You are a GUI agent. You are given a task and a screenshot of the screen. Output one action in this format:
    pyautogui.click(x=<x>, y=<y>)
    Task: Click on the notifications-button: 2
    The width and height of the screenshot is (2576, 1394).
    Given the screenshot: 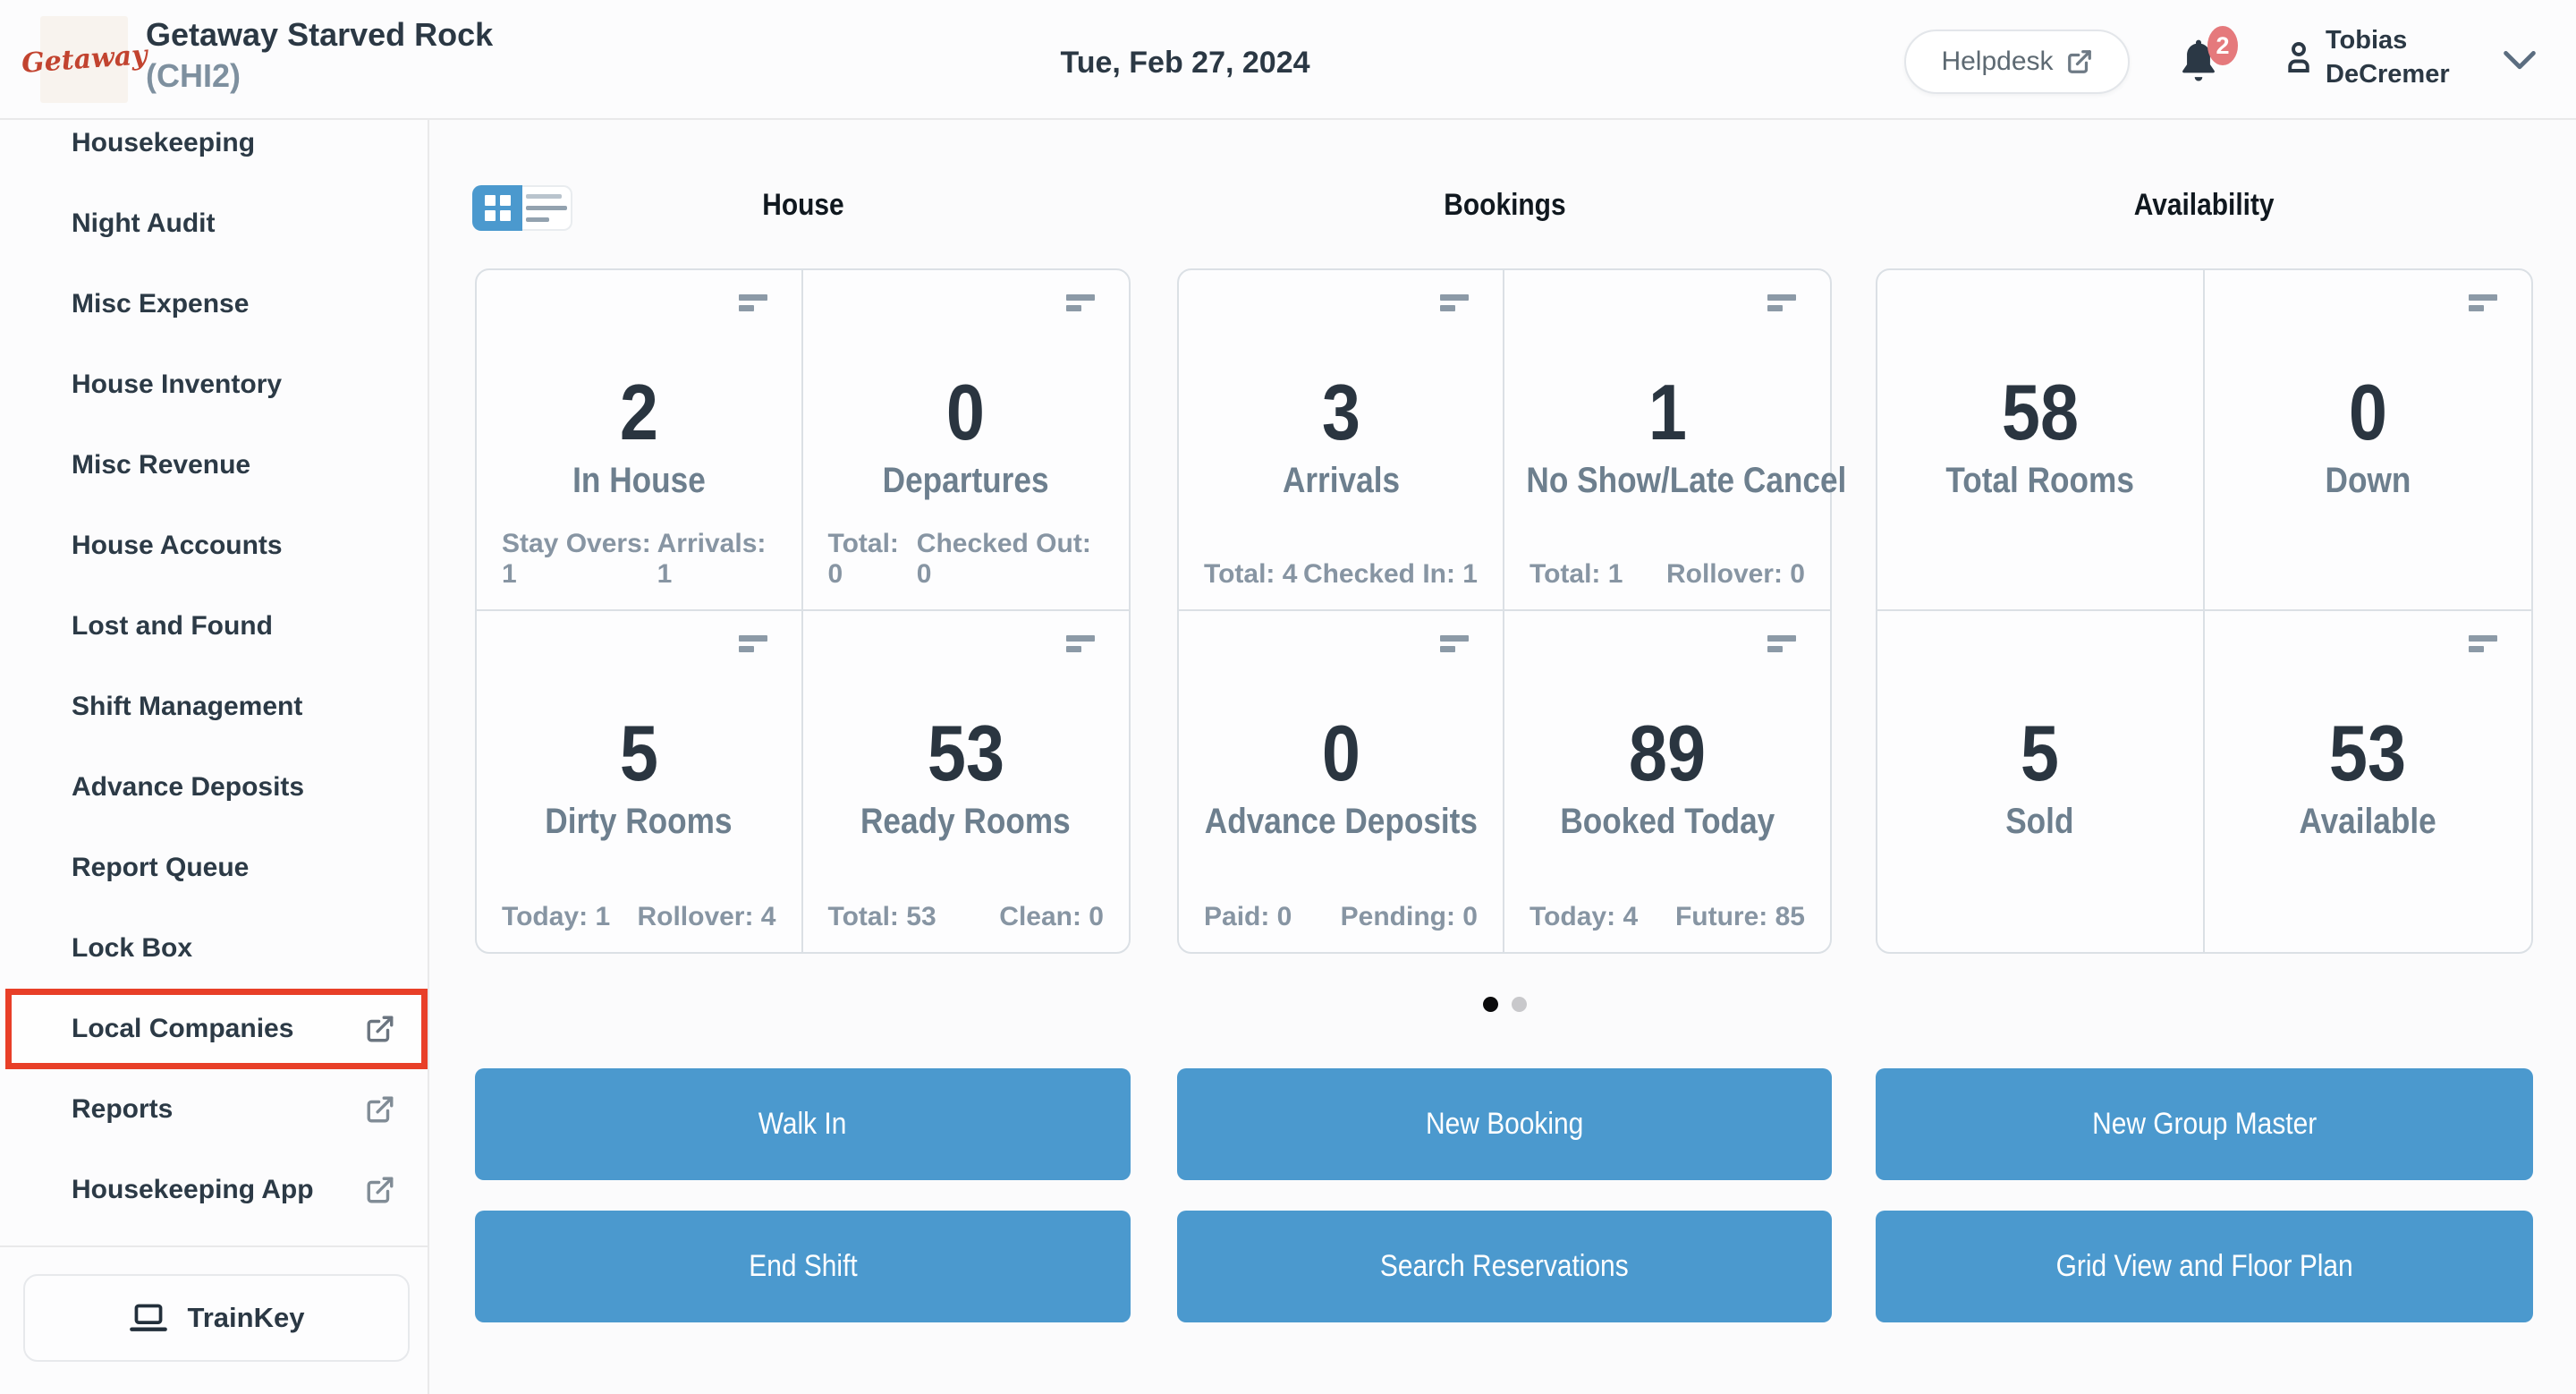 What is the action you would take?
    pyautogui.click(x=2211, y=63)
    